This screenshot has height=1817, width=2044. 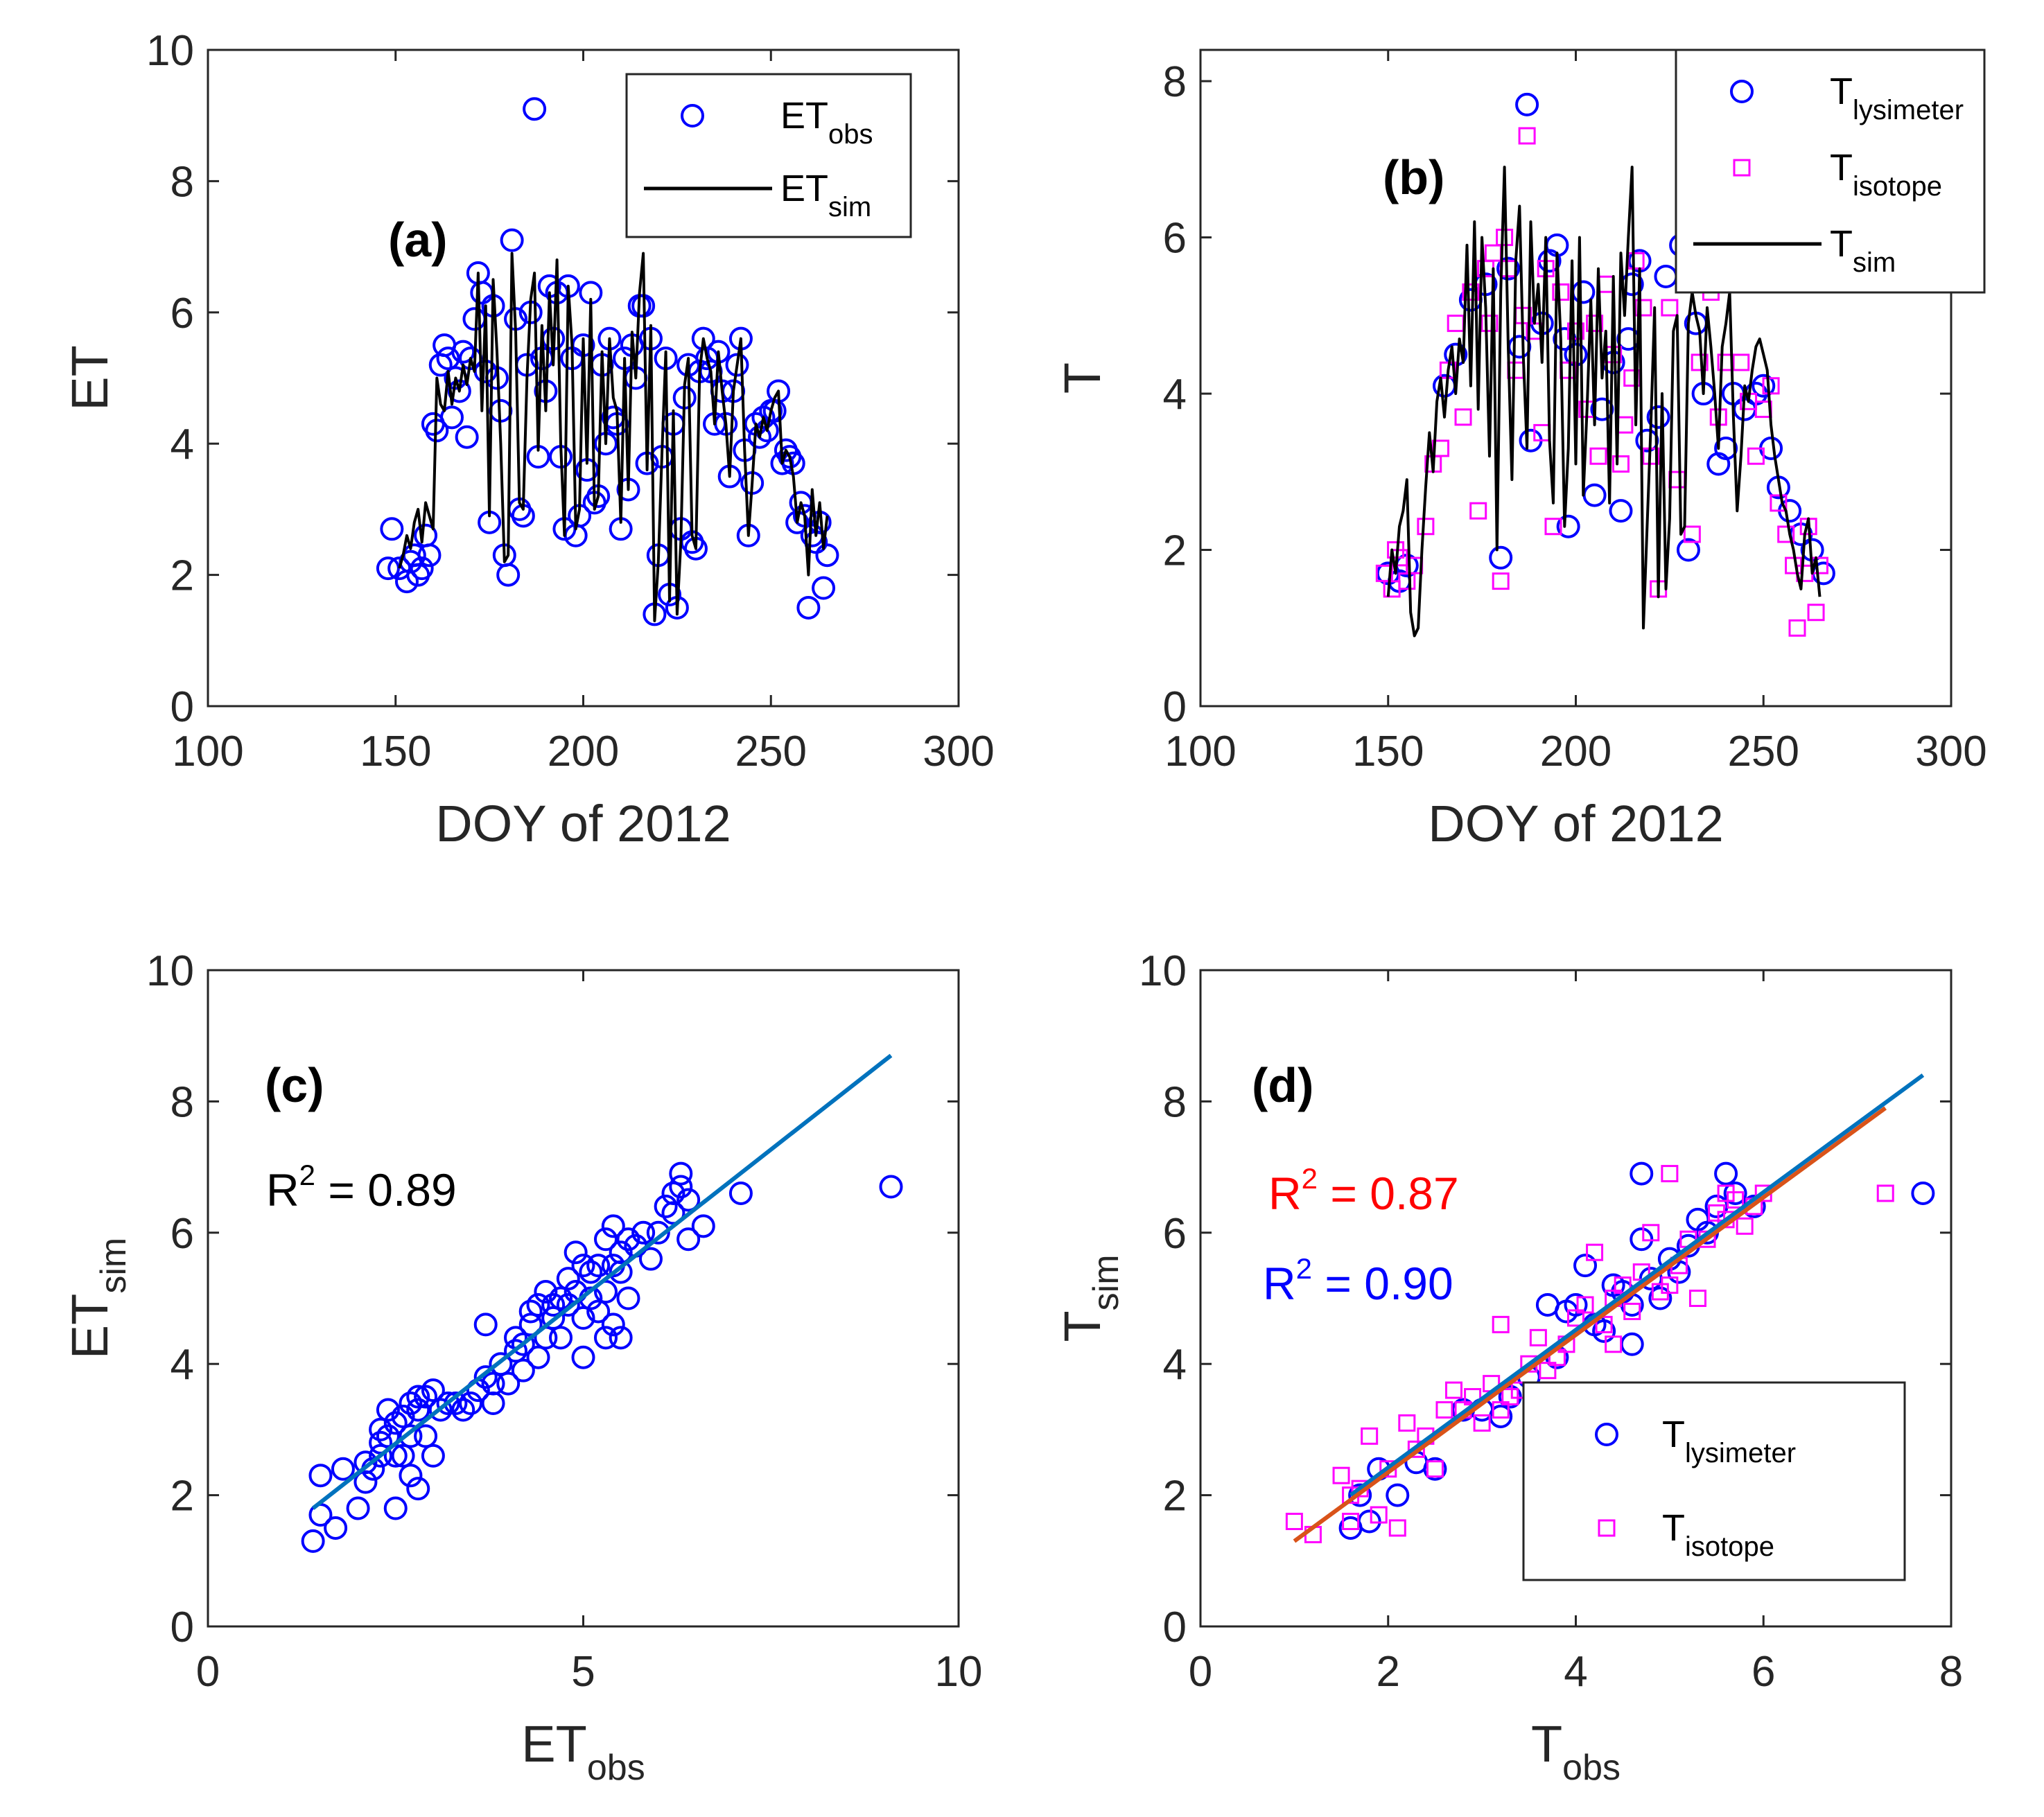 What do you see at coordinates (1607, 1528) in the screenshot?
I see `legend-marker-square` at bounding box center [1607, 1528].